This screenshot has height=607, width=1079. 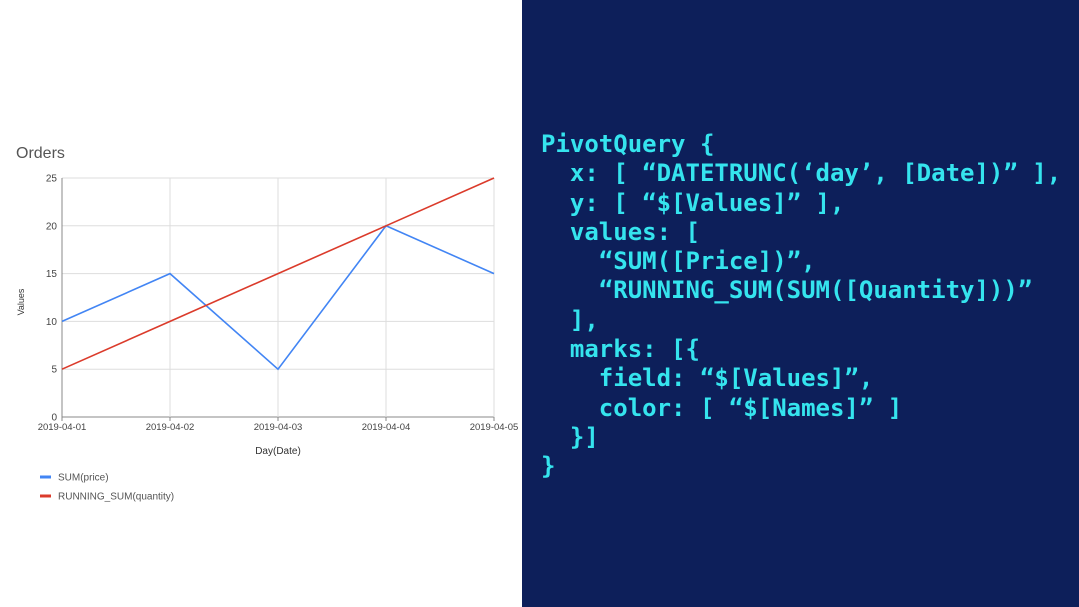 I want to click on y-axis-label: Values, so click(x=21, y=301).